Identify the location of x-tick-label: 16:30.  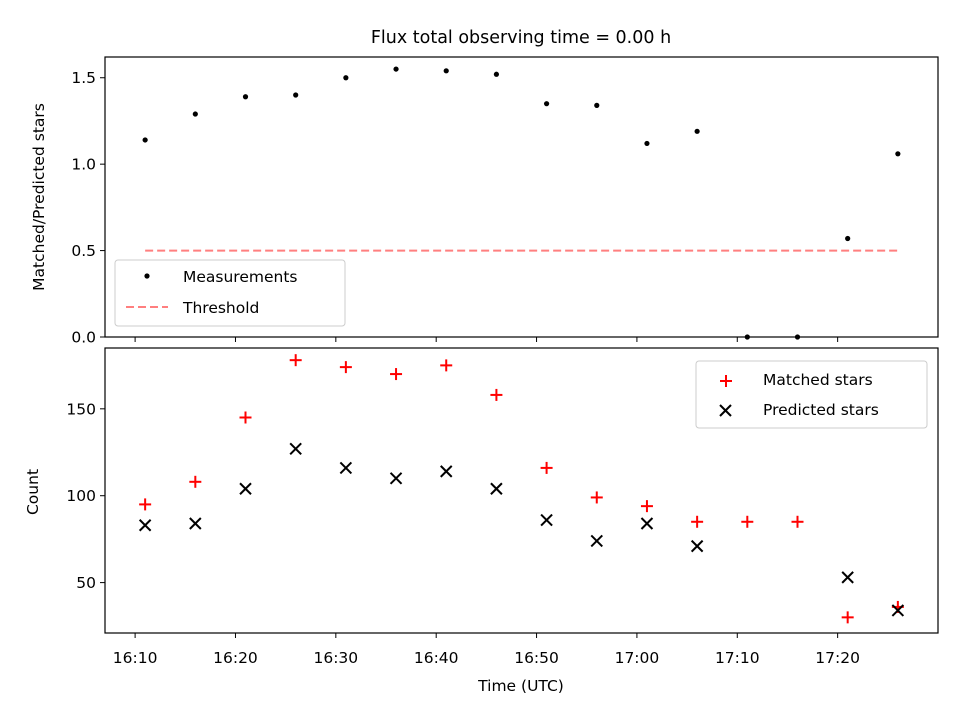
(335, 658).